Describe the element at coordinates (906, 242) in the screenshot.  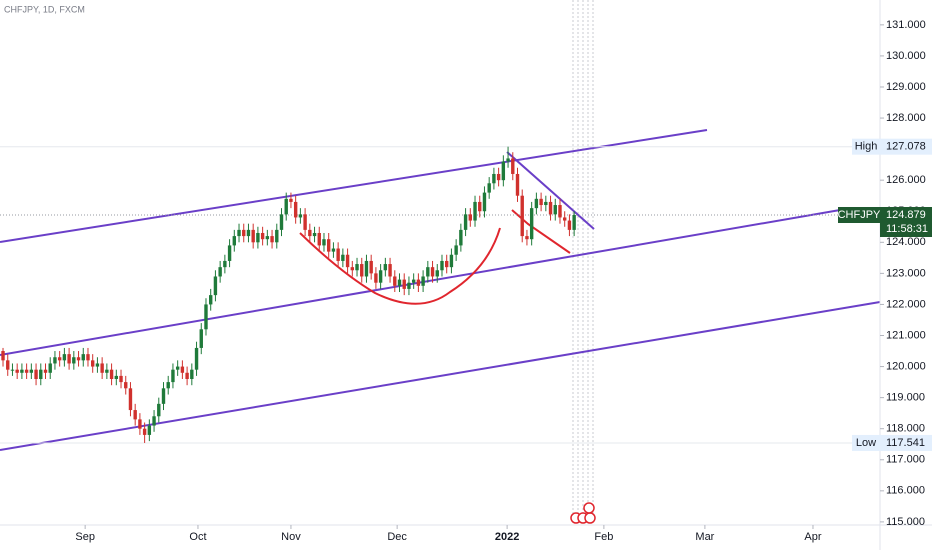
I see `y-tick-label: 124.000` at that location.